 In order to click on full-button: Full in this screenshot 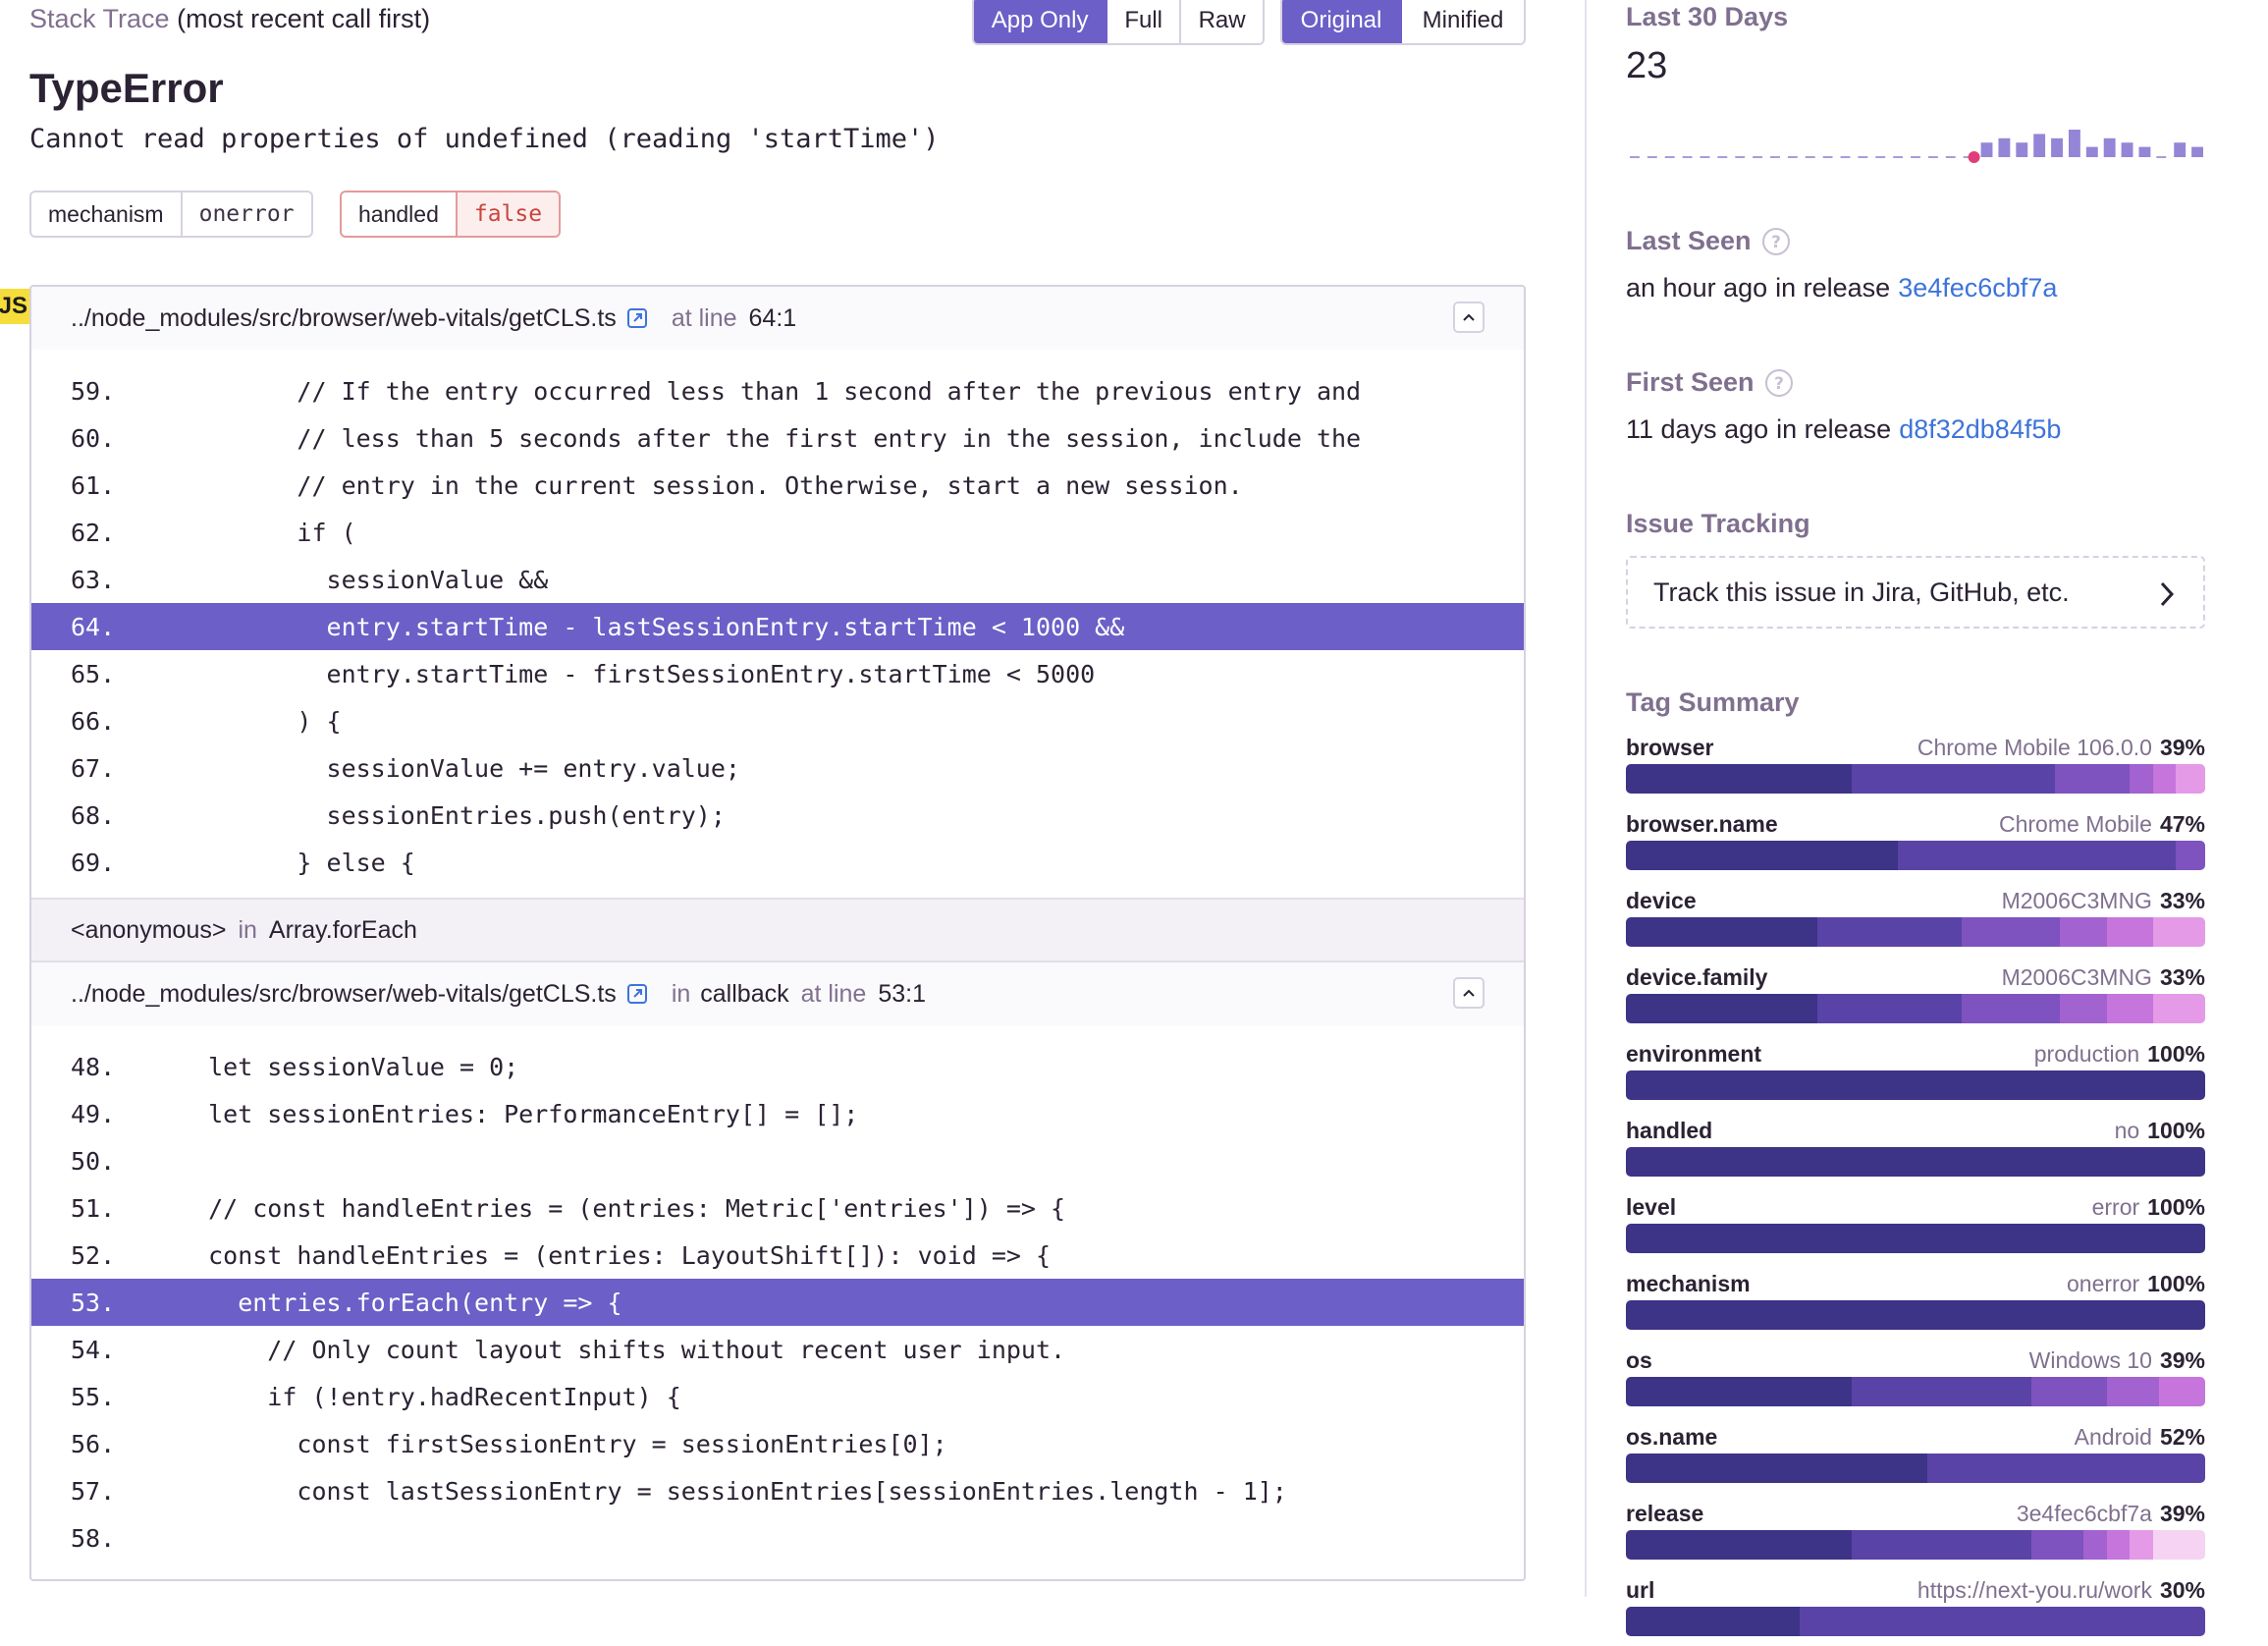, I will do `click(1145, 21)`.